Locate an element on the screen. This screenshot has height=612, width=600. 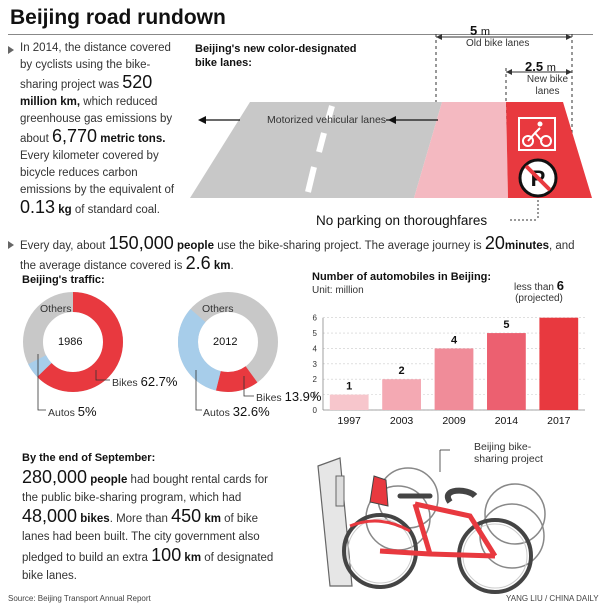
donut1-year: 1986 is located at coordinates (70, 342).